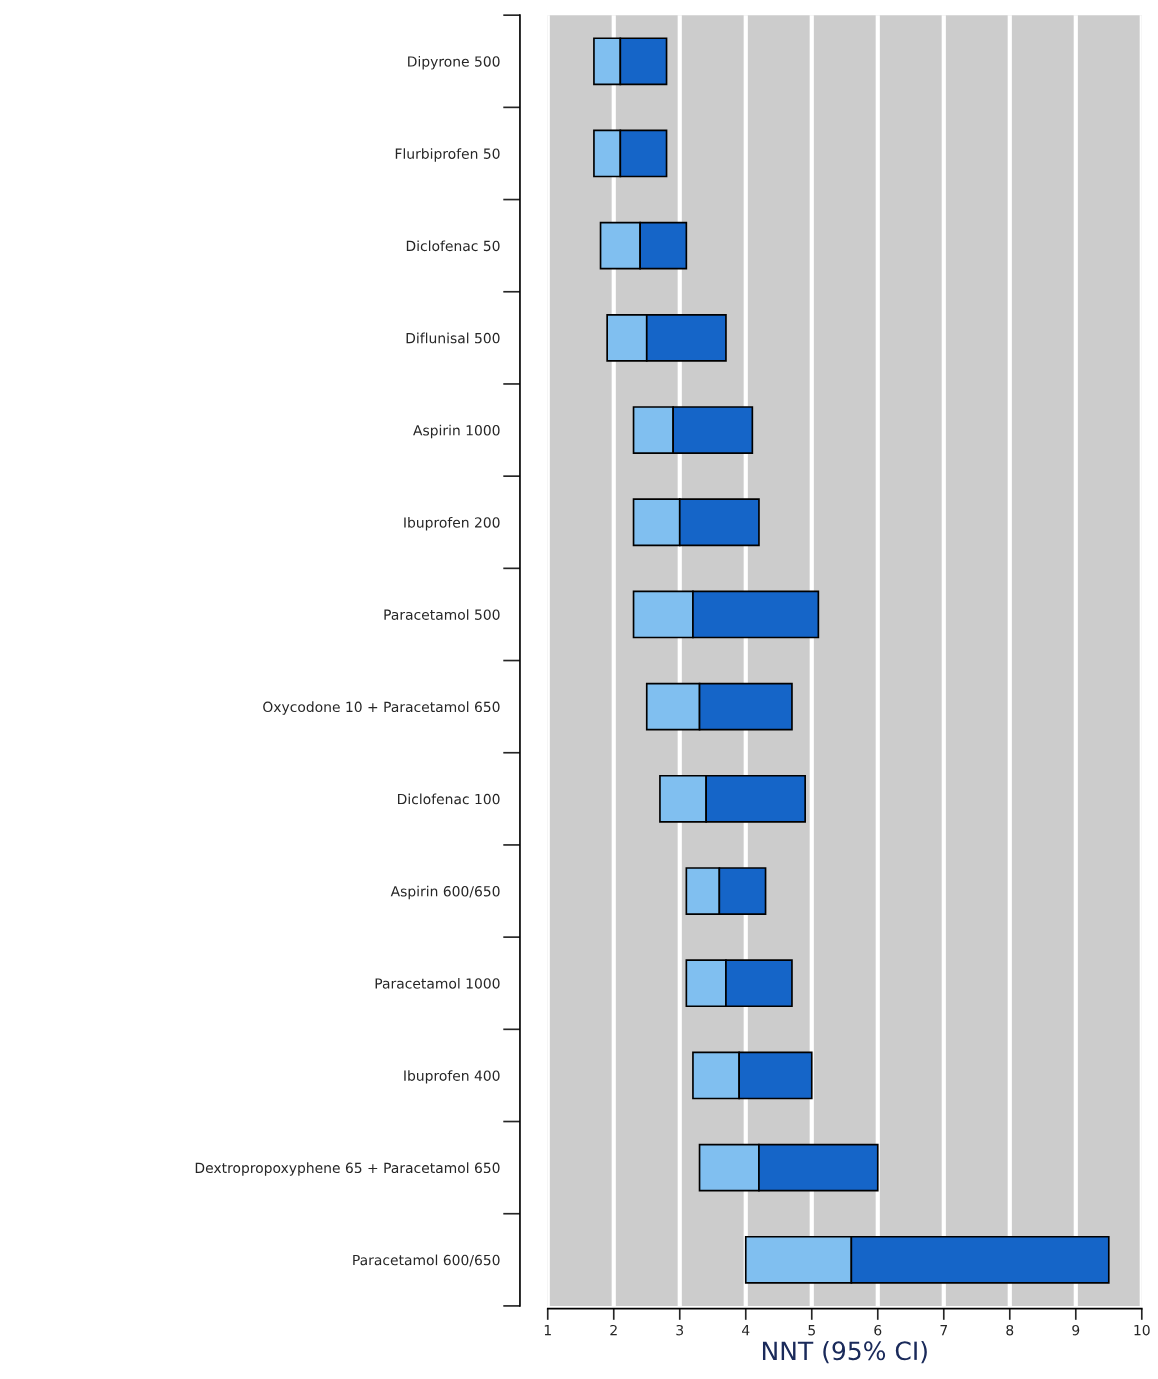 Image resolution: width=1158 pixels, height=1379 pixels. Describe the element at coordinates (1076, 1330) in the screenshot. I see `x-tick-label: 9` at that location.